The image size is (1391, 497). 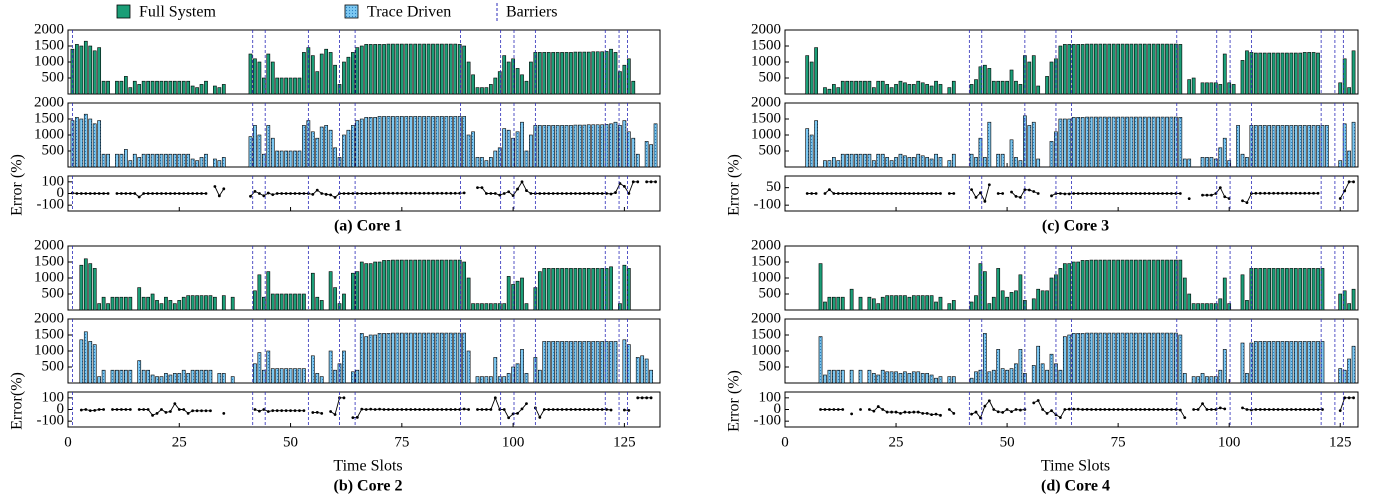 What do you see at coordinates (766, 277) in the screenshot?
I see `y-tick-label: 1000` at bounding box center [766, 277].